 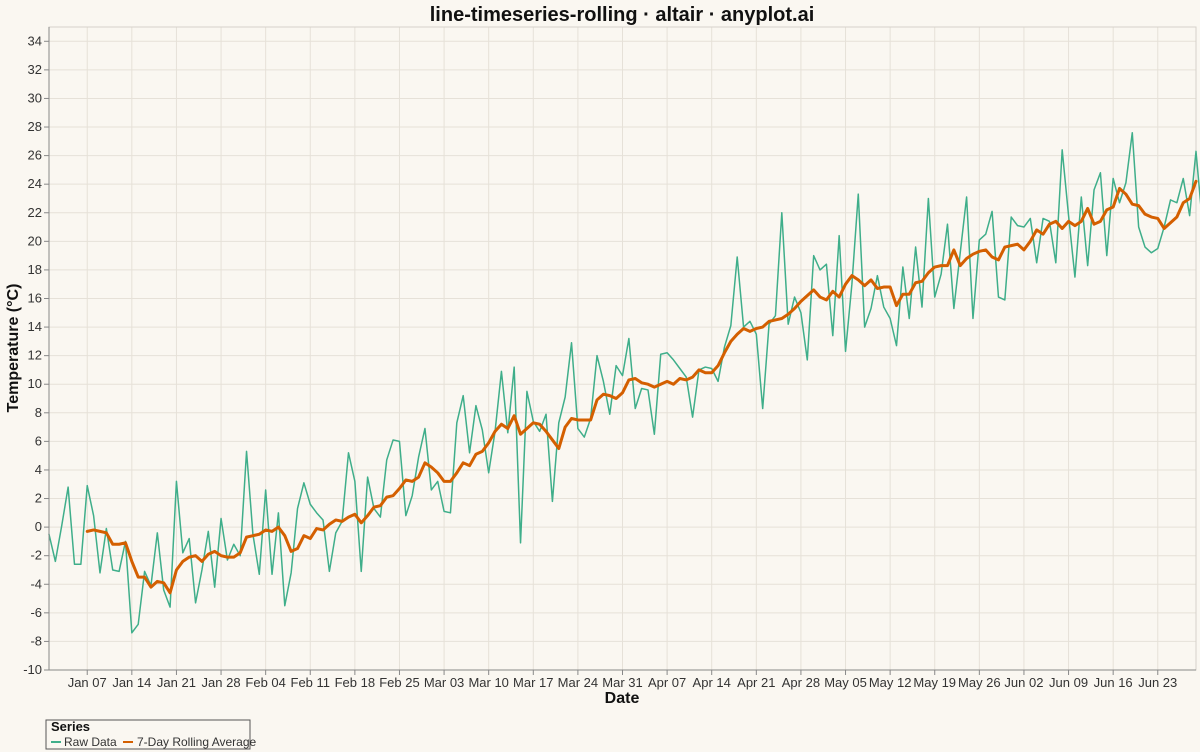 I want to click on x-tick-label: May 19, so click(x=934, y=682).